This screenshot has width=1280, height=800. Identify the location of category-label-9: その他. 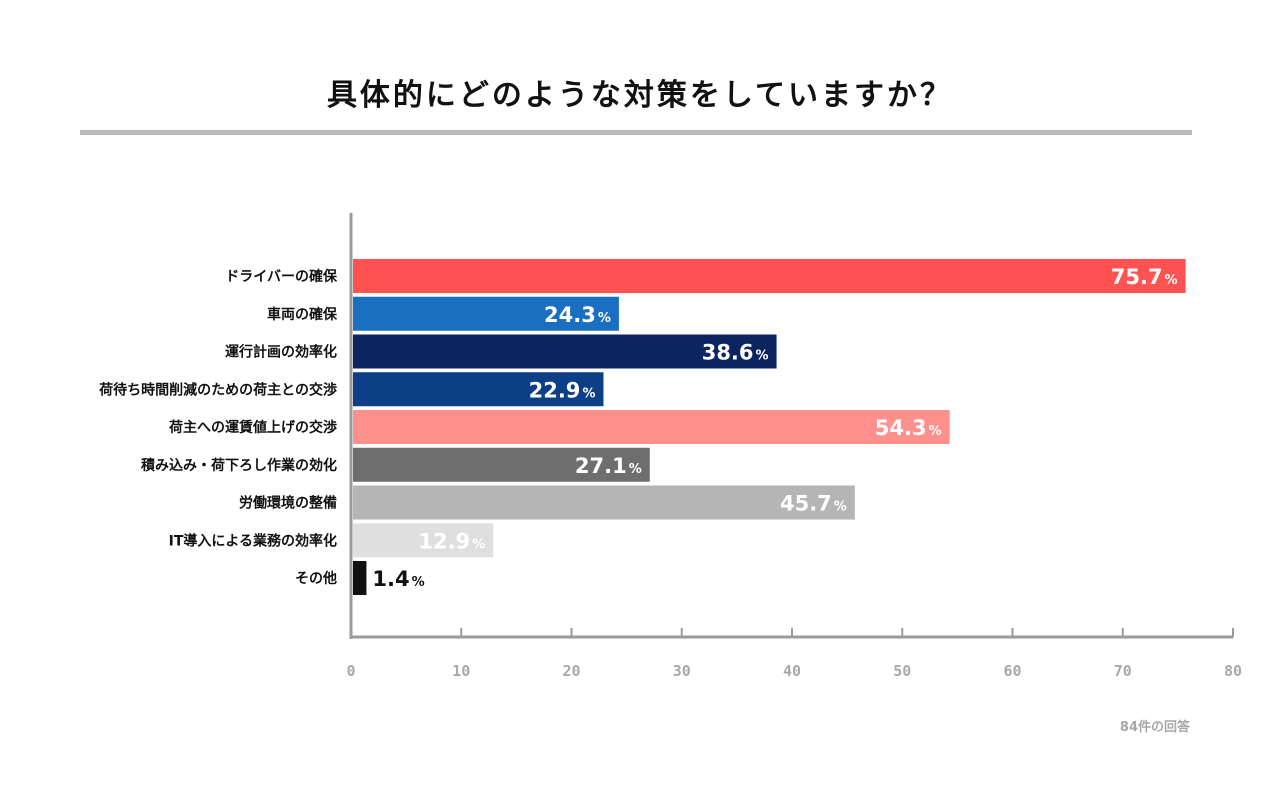
(316, 578).